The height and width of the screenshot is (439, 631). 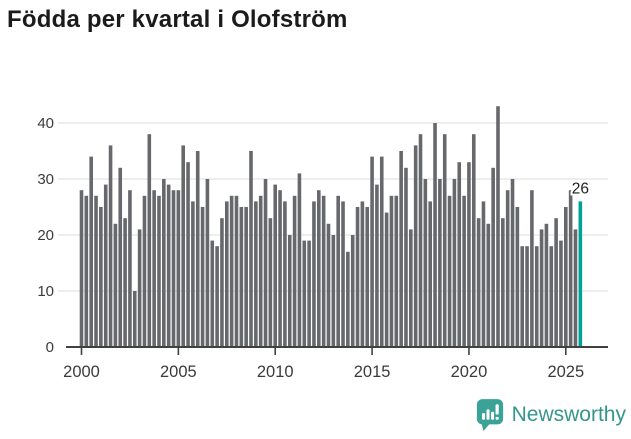 What do you see at coordinates (45, 291) in the screenshot?
I see `y-tick-label: 10` at bounding box center [45, 291].